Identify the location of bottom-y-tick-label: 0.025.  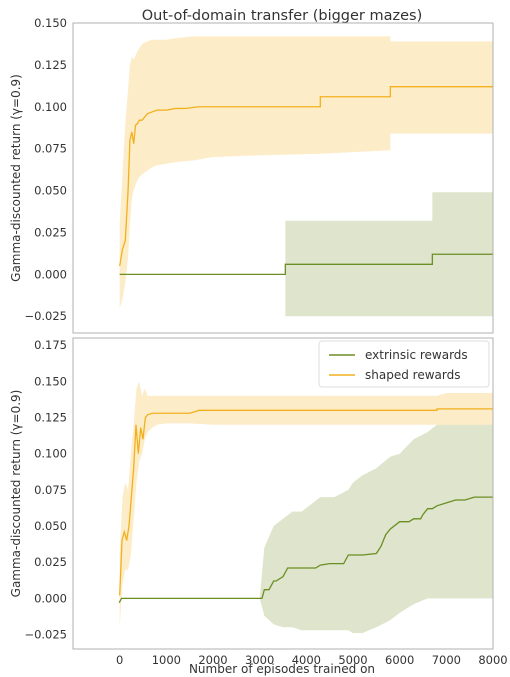
(50, 562).